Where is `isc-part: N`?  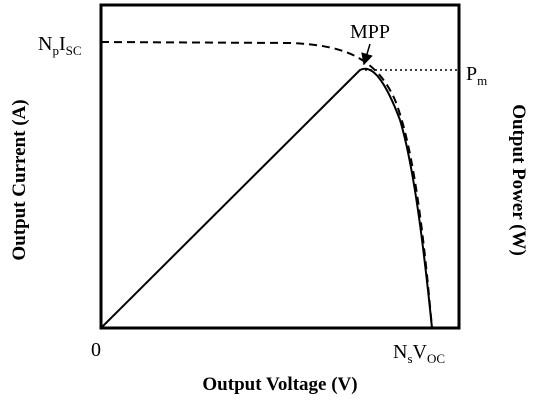
isc-part: N is located at coordinates (45, 44).